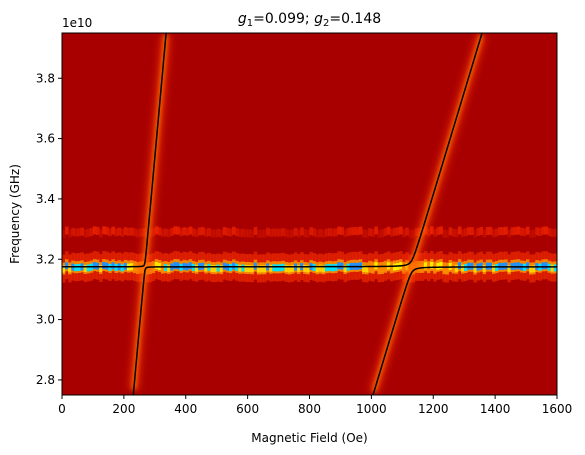 The height and width of the screenshot is (455, 585). Describe the element at coordinates (495, 409) in the screenshot. I see `x-tick-label: 1400` at that location.